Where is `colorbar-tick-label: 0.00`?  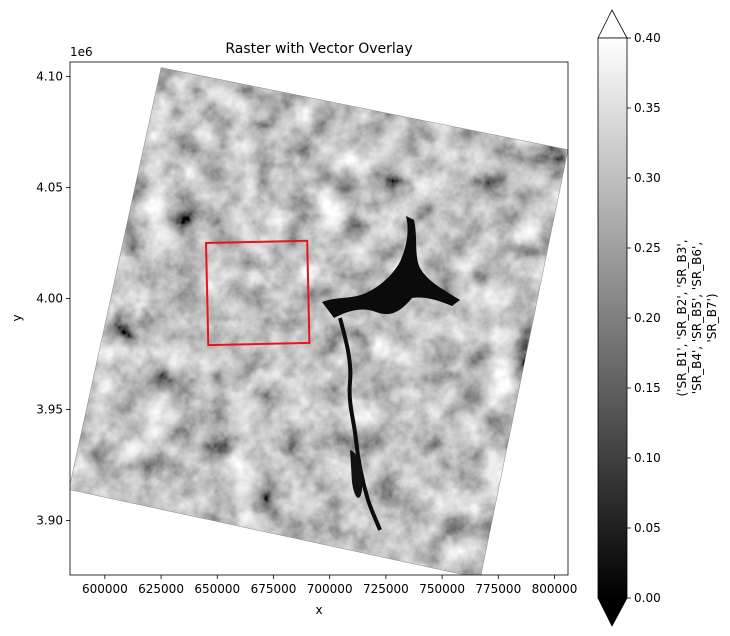 colorbar-tick-label: 0.00 is located at coordinates (647, 598).